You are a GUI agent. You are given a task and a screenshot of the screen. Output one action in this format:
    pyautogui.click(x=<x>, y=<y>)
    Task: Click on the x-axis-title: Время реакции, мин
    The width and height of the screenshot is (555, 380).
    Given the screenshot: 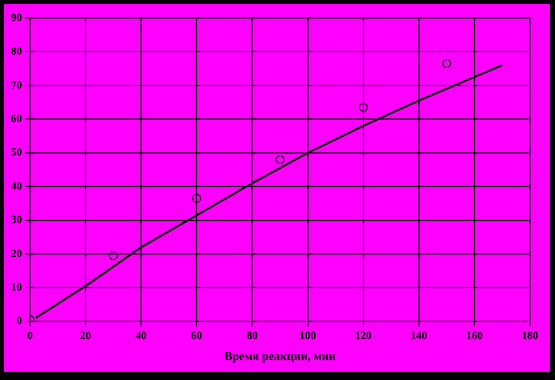 What is the action you would take?
    pyautogui.click(x=280, y=355)
    